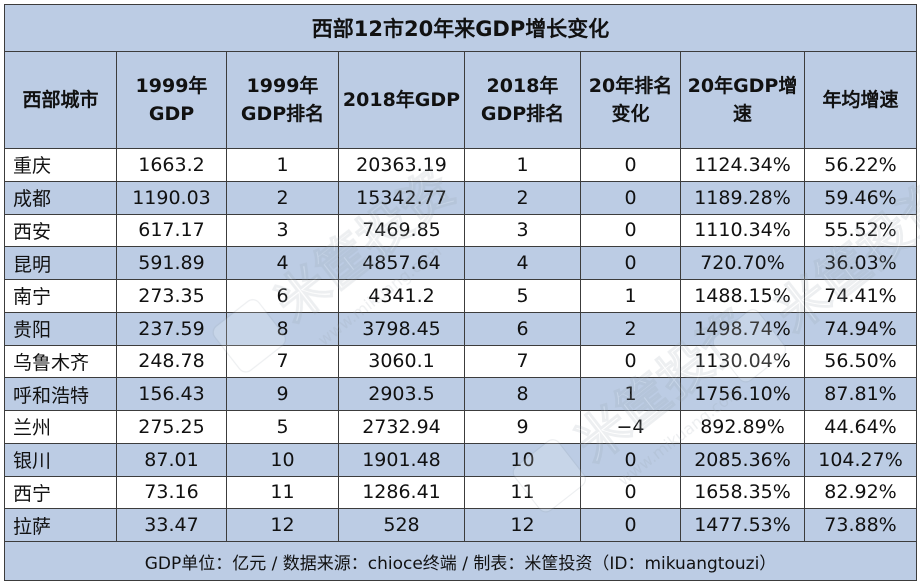 Image resolution: width=920 pixels, height=585 pixels. Describe the element at coordinates (860, 328) in the screenshot. I see `table-cell: 74.94%` at that location.